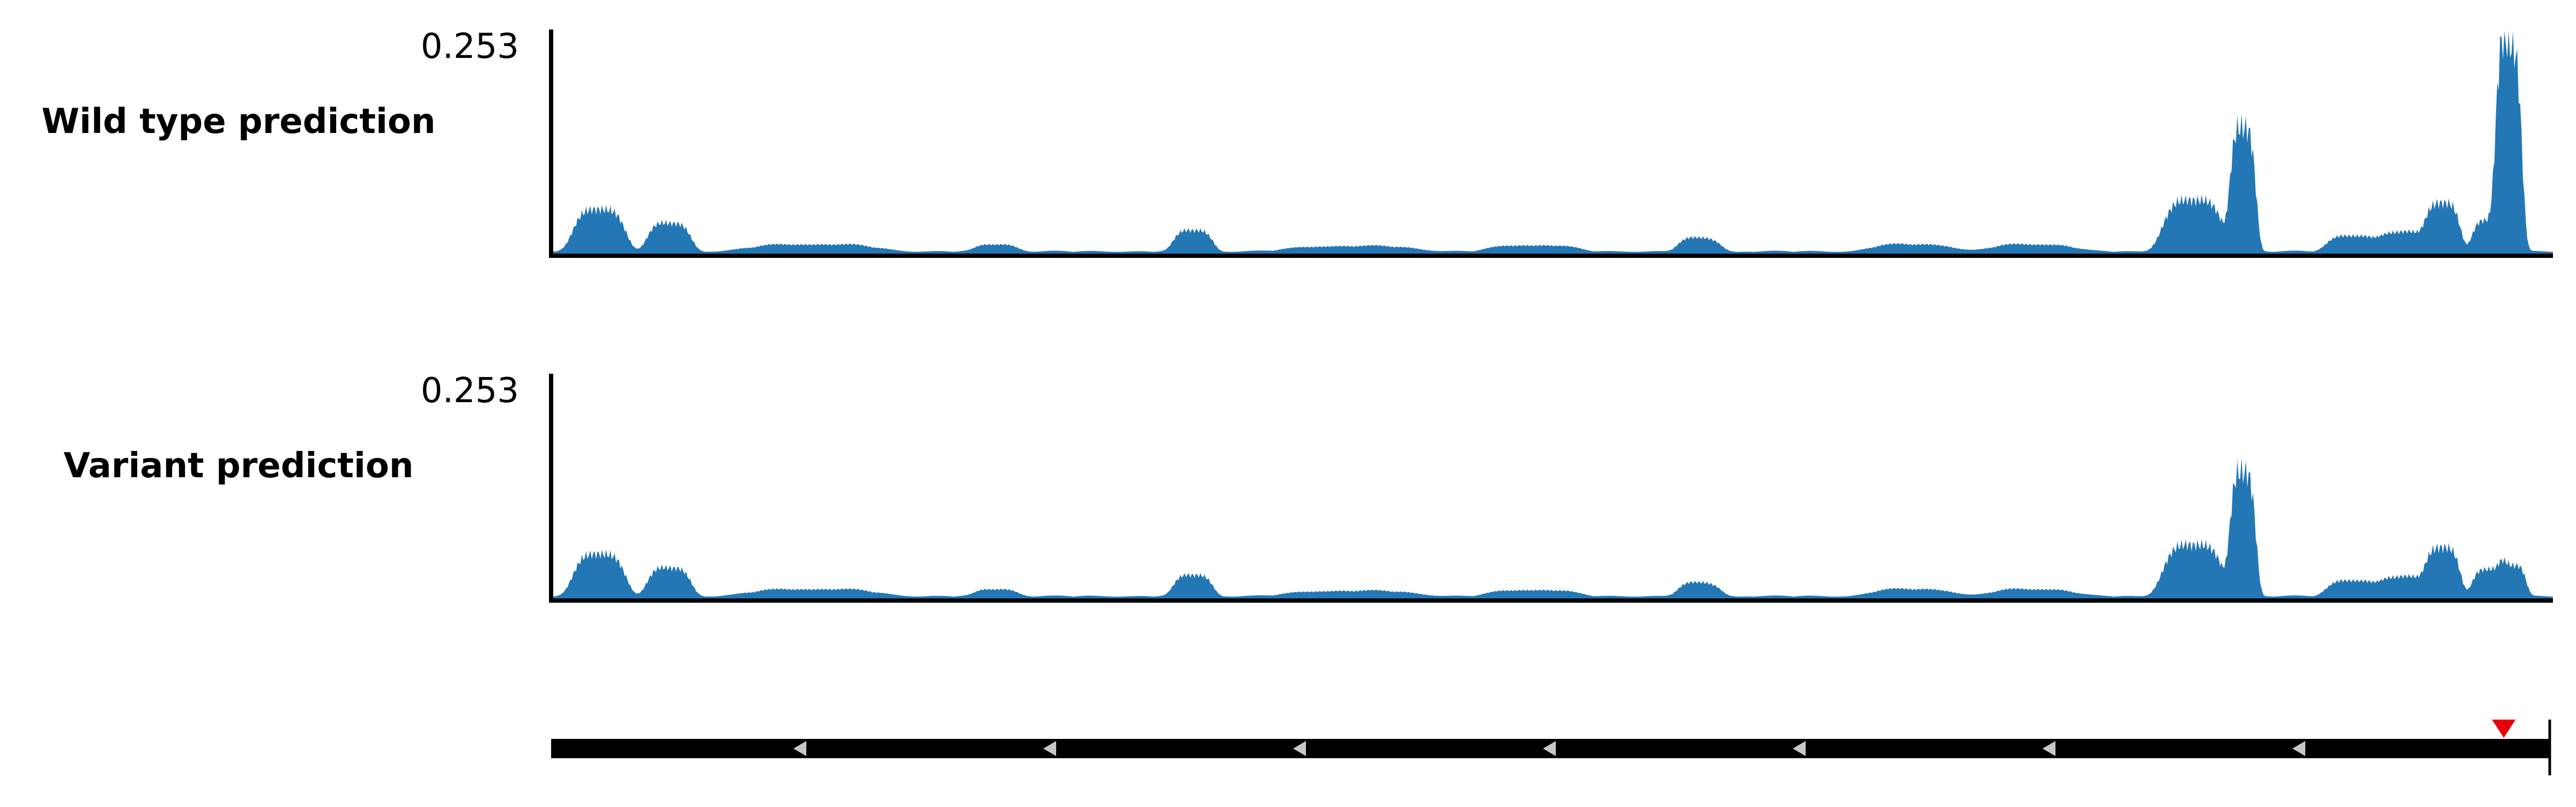 The width and height of the screenshot is (2576, 807). I want to click on wildtype-ymax-label: 0.253, so click(470, 46).